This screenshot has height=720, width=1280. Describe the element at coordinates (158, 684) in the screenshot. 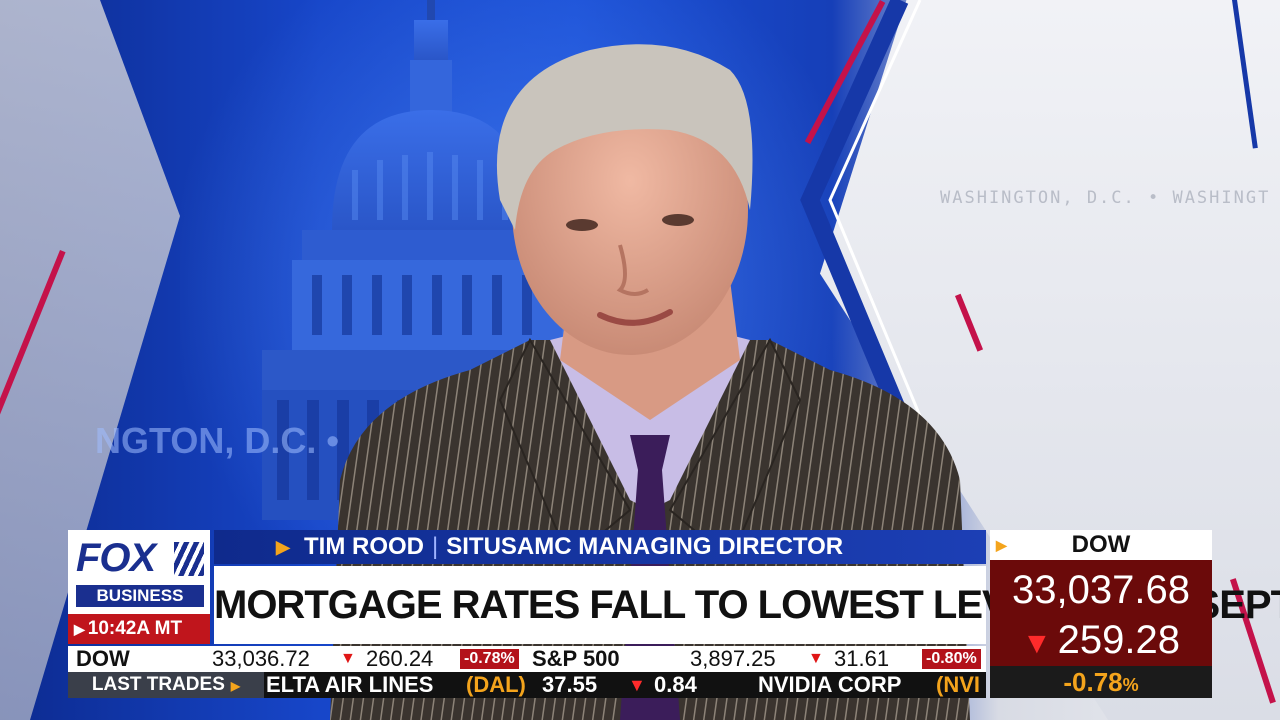

I see `last-trades-text: LAST TRADES` at that location.